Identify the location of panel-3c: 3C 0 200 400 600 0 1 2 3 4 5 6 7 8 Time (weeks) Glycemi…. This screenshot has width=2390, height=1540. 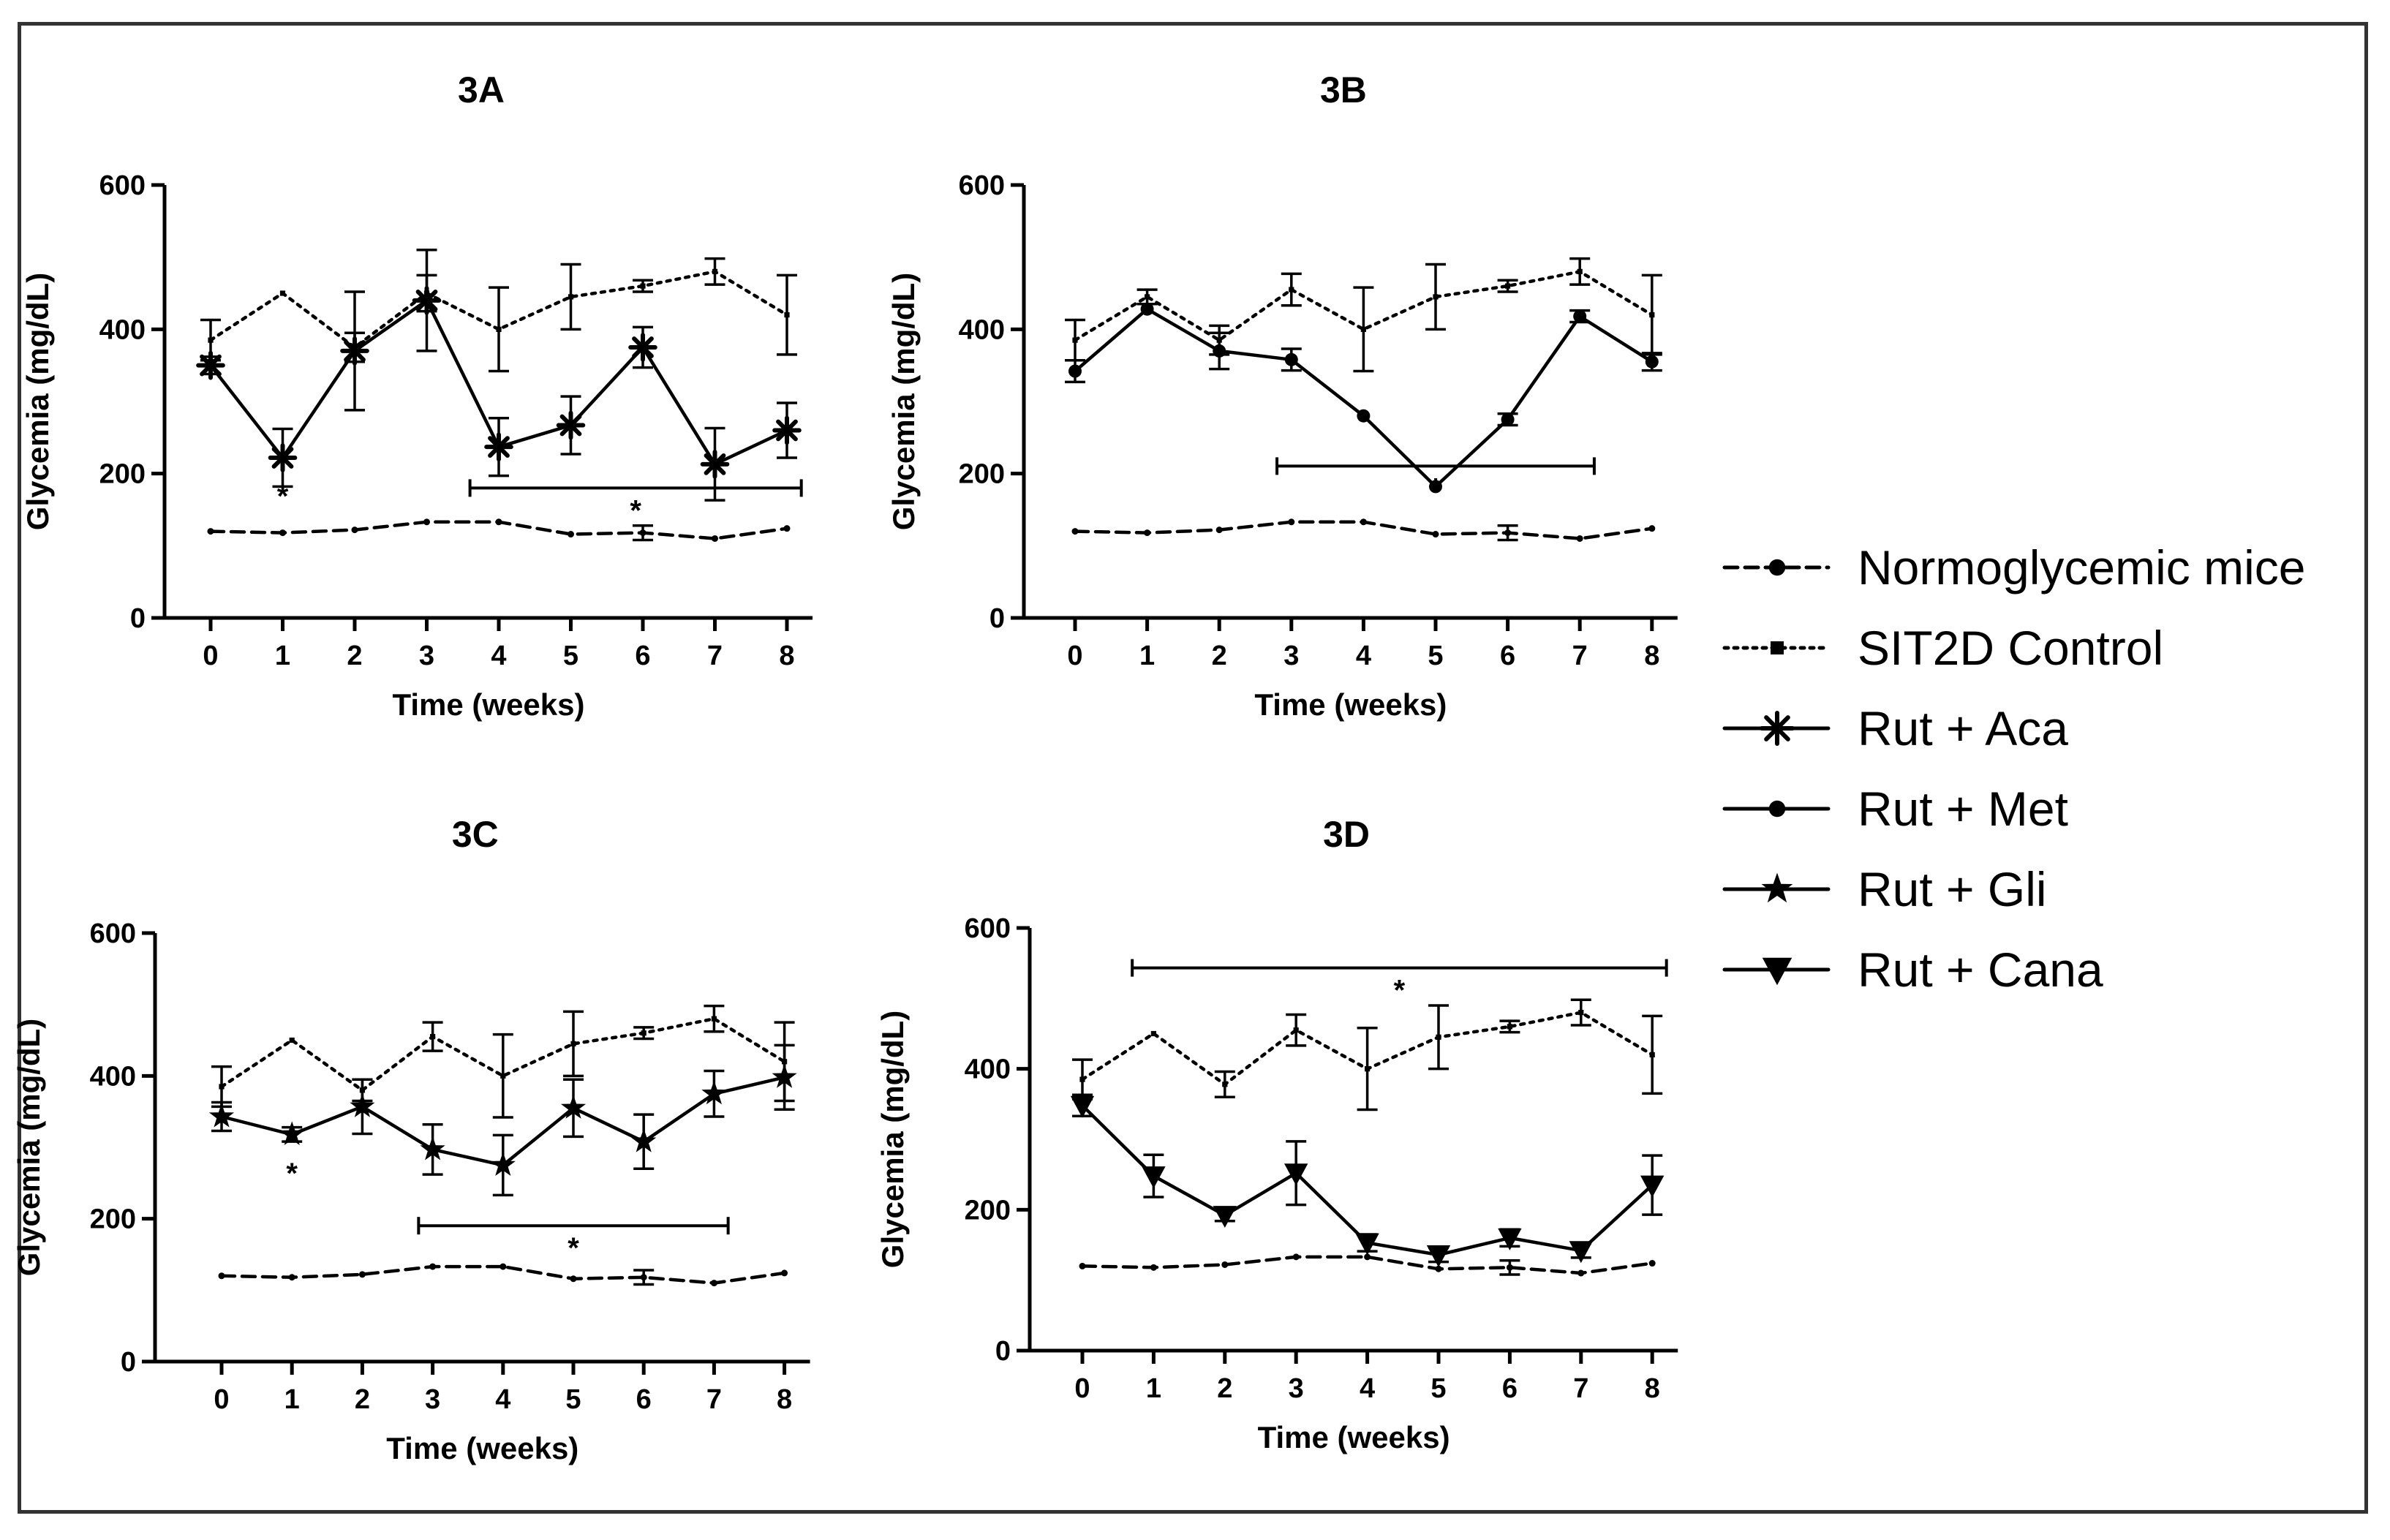
(411, 1139).